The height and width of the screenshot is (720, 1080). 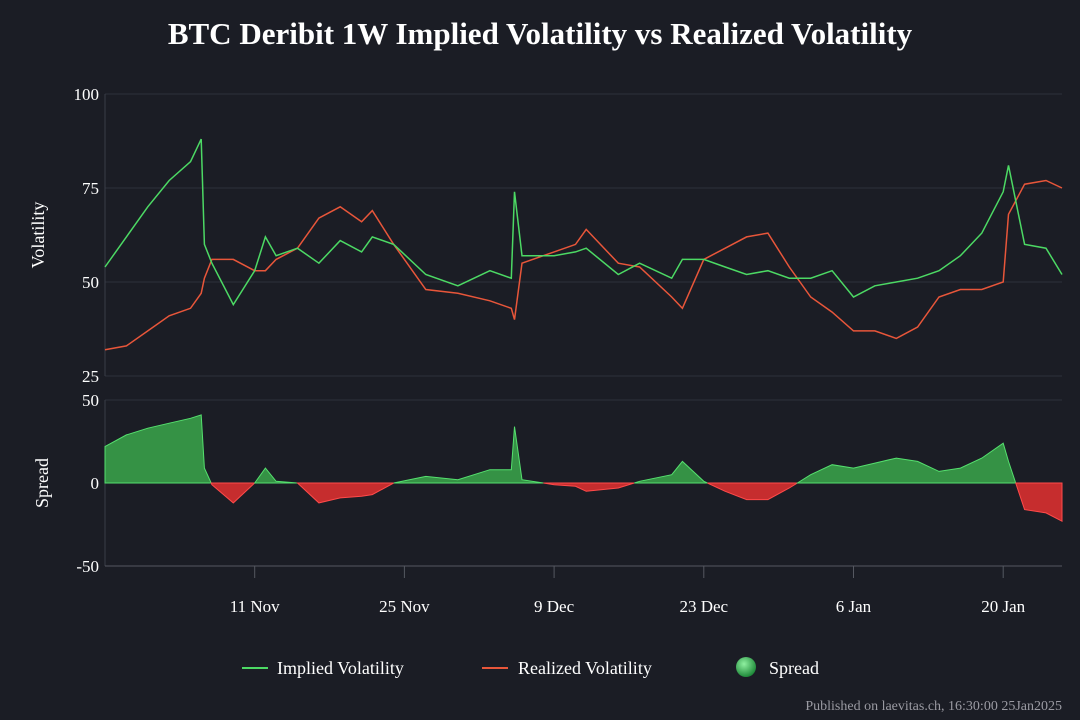 What do you see at coordinates (794, 668) in the screenshot?
I see `legend-spread-label: Spread` at bounding box center [794, 668].